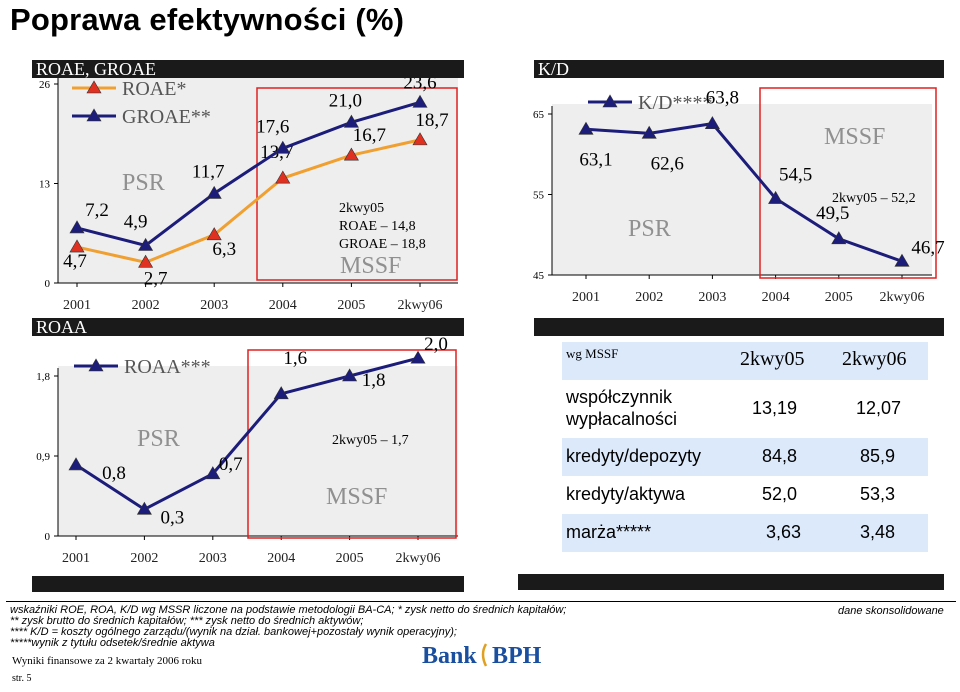 The height and width of the screenshot is (692, 960). I want to click on data-label: 2,0, so click(436, 345).